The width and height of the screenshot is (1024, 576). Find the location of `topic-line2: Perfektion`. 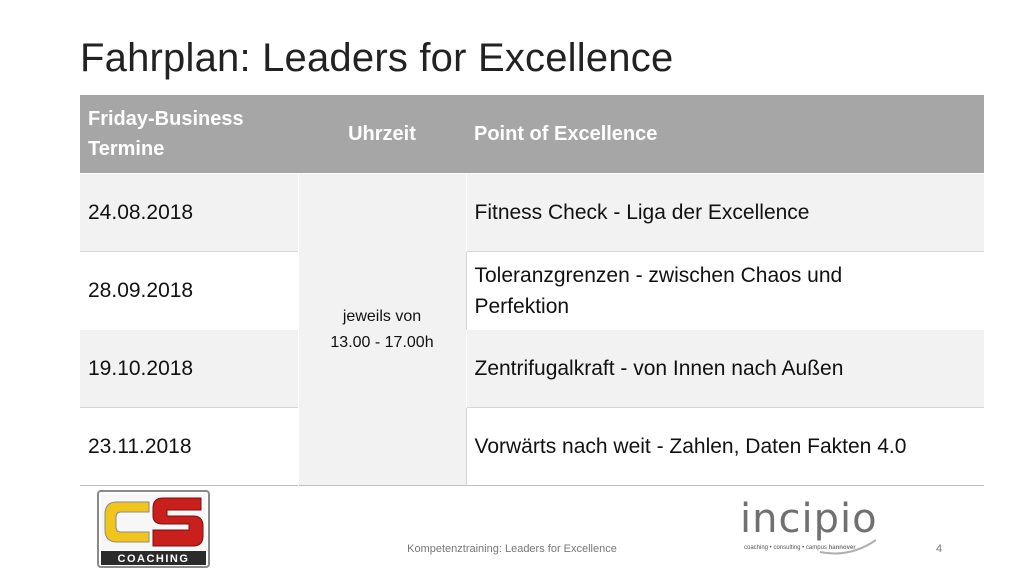

topic-line2: Perfektion is located at coordinates (522, 306).